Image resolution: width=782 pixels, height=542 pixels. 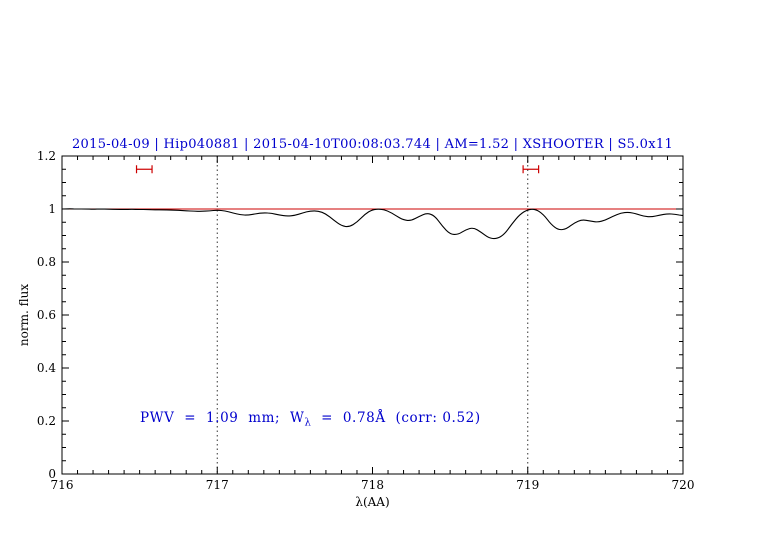 I want to click on y-tick-label: 0.4, so click(x=46, y=368).